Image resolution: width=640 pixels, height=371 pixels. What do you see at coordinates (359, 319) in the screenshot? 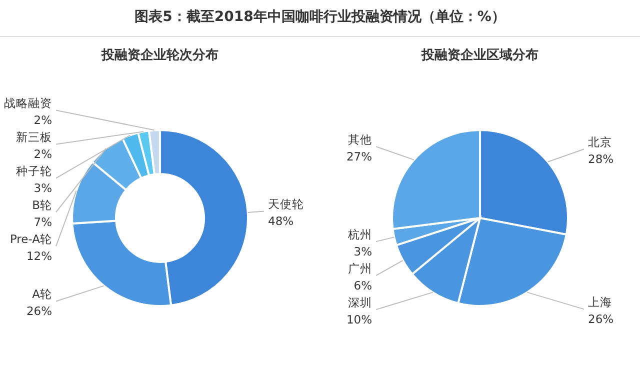
I see `data-label: 10%` at bounding box center [359, 319].